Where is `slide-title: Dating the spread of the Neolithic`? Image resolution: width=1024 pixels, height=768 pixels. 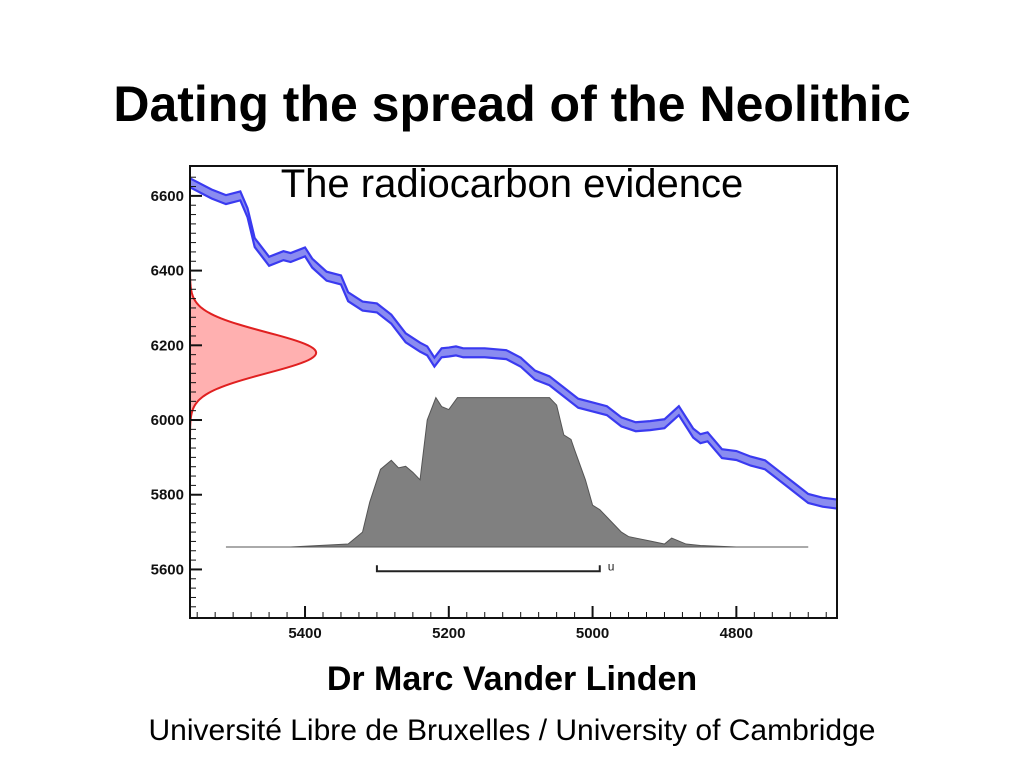 slide-title: Dating the spread of the Neolithic is located at coordinates (512, 104).